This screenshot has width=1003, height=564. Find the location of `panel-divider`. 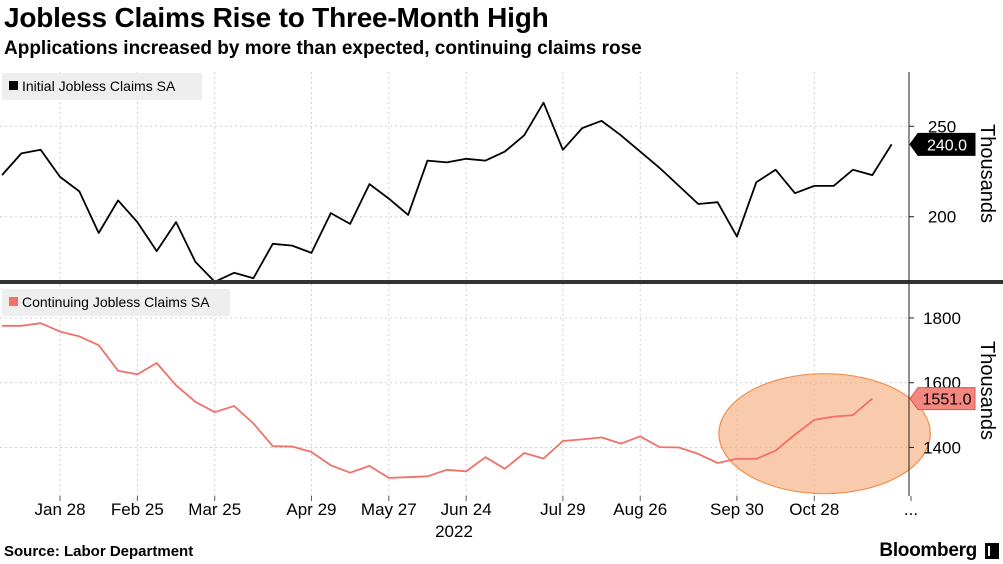

panel-divider is located at coordinates (501, 282).